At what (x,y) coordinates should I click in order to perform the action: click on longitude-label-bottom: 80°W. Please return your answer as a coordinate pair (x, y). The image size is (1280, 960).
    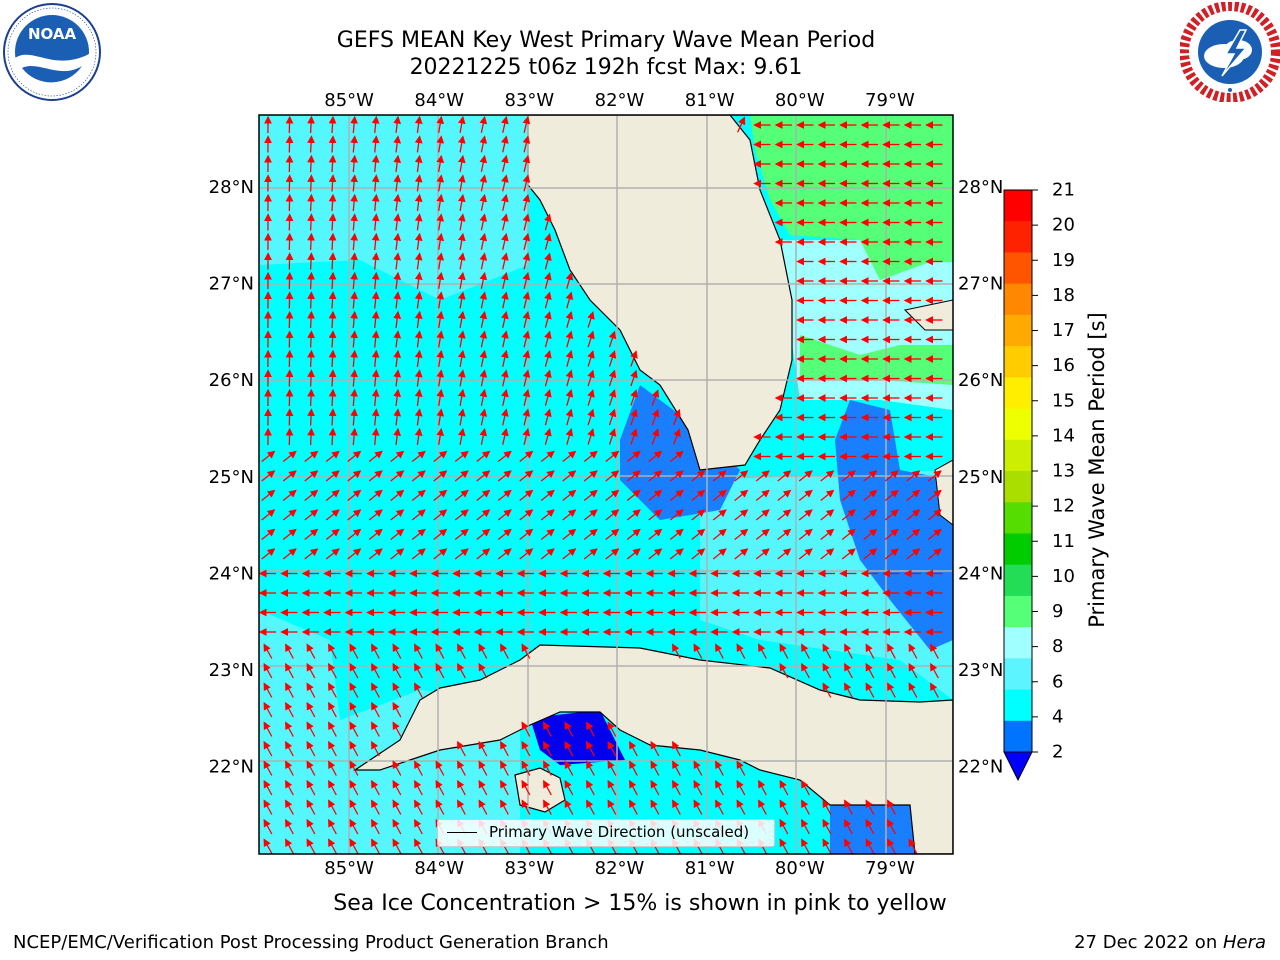
    Looking at the image, I should click on (800, 868).